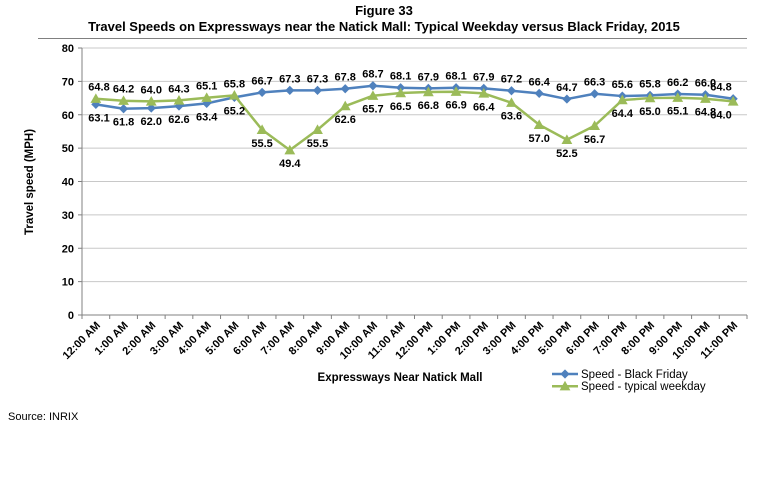  What do you see at coordinates (400, 378) in the screenshot?
I see `x-axis-title: Expressways Near Natick Mall` at bounding box center [400, 378].